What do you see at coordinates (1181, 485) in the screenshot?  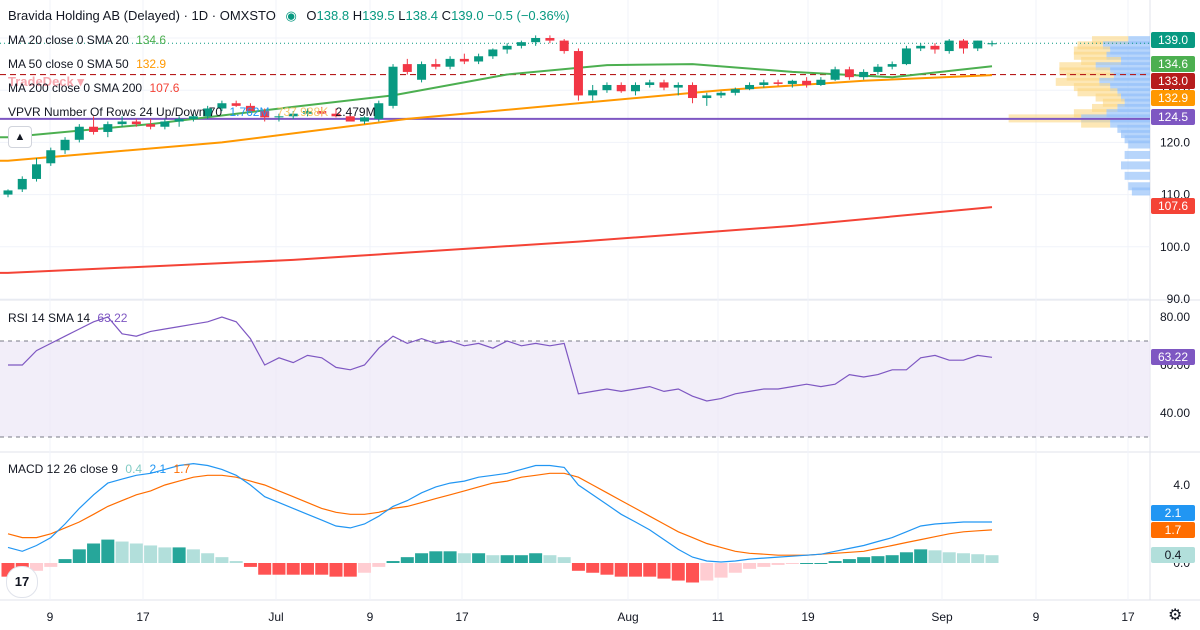 I see `macd-tick-label: 4.0` at bounding box center [1181, 485].